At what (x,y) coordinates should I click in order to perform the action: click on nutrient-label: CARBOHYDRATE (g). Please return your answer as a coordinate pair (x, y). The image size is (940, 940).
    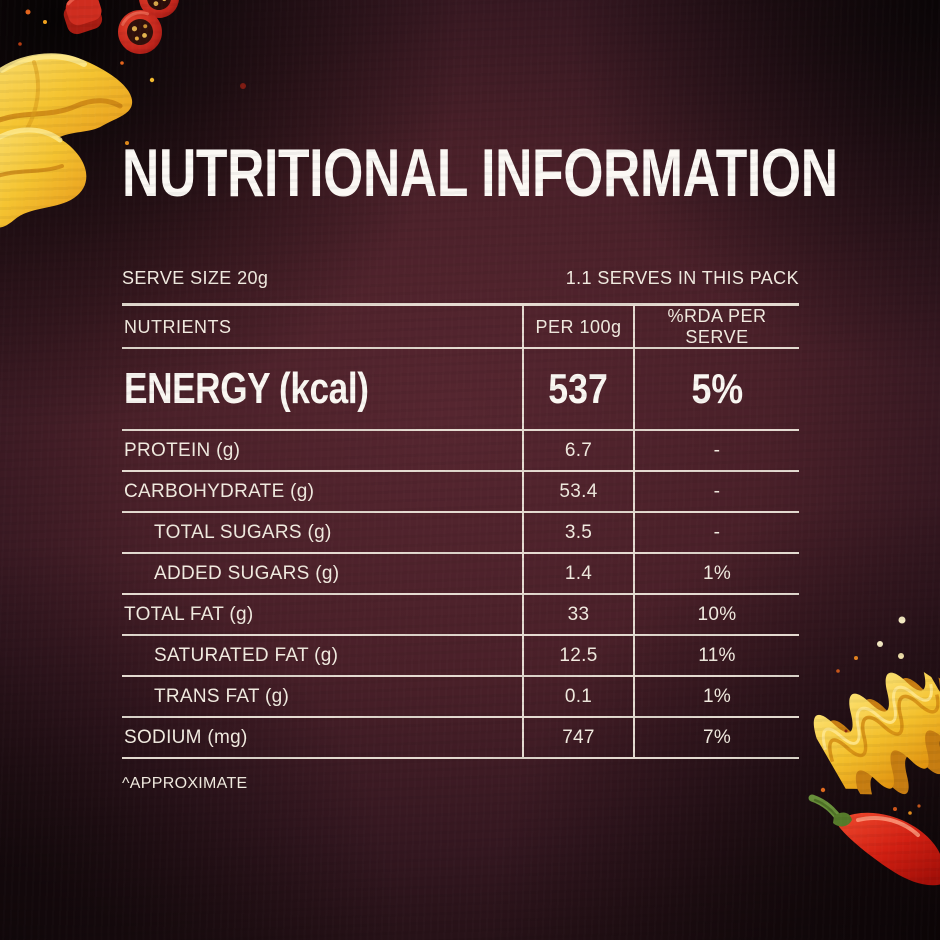
    Looking at the image, I should click on (219, 491).